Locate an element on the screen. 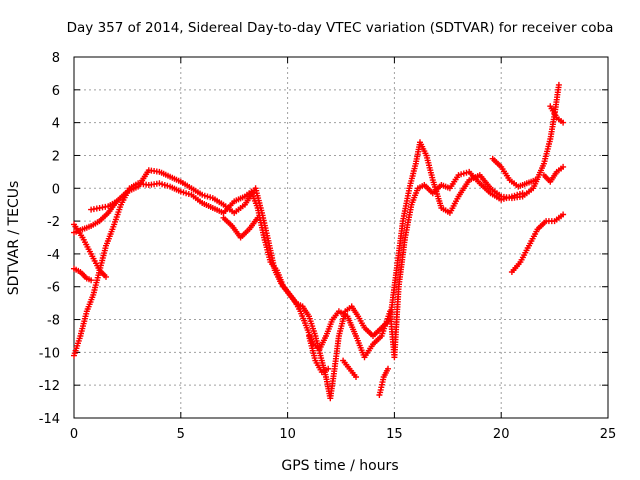 This screenshot has height=480, width=640. series-track-k is located at coordinates (553, 174).